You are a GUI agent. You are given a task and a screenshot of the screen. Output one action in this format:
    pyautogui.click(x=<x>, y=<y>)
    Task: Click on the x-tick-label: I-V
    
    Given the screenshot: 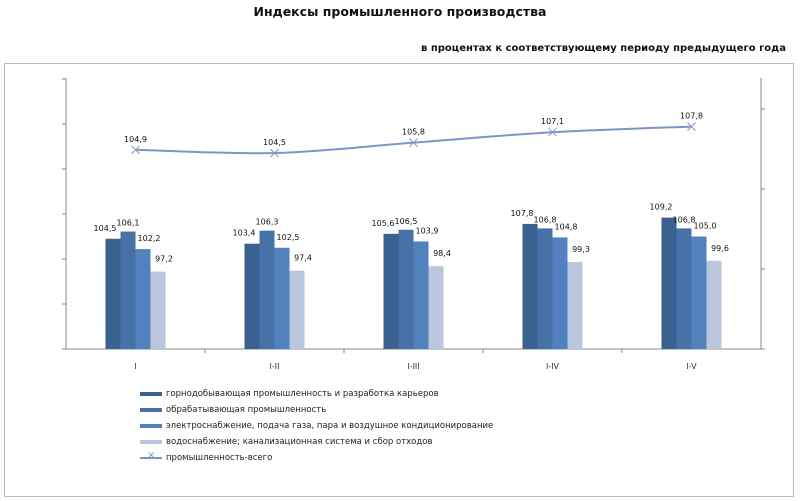 What is the action you would take?
    pyautogui.click(x=691, y=366)
    